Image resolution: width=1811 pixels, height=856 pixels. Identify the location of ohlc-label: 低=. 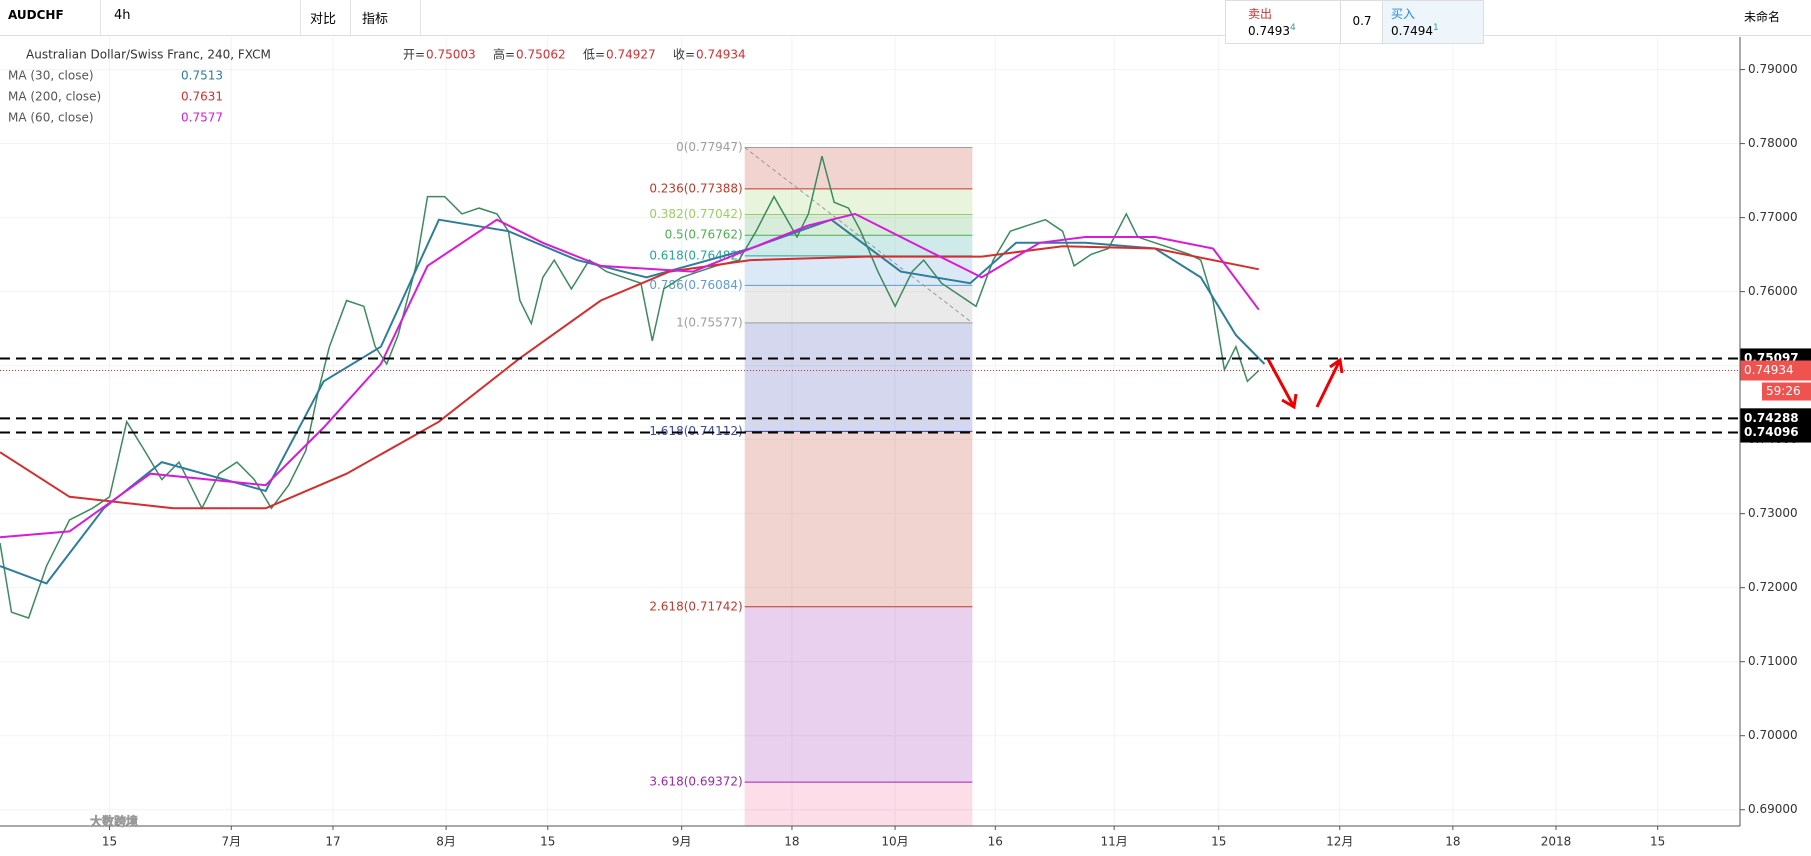
(594, 55).